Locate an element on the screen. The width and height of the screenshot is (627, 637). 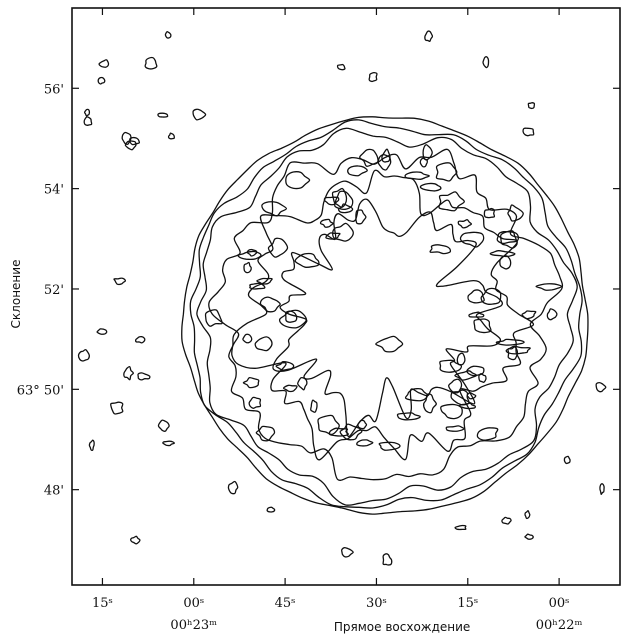
x-tick-label: 45ˢ is located at coordinates (285, 603).